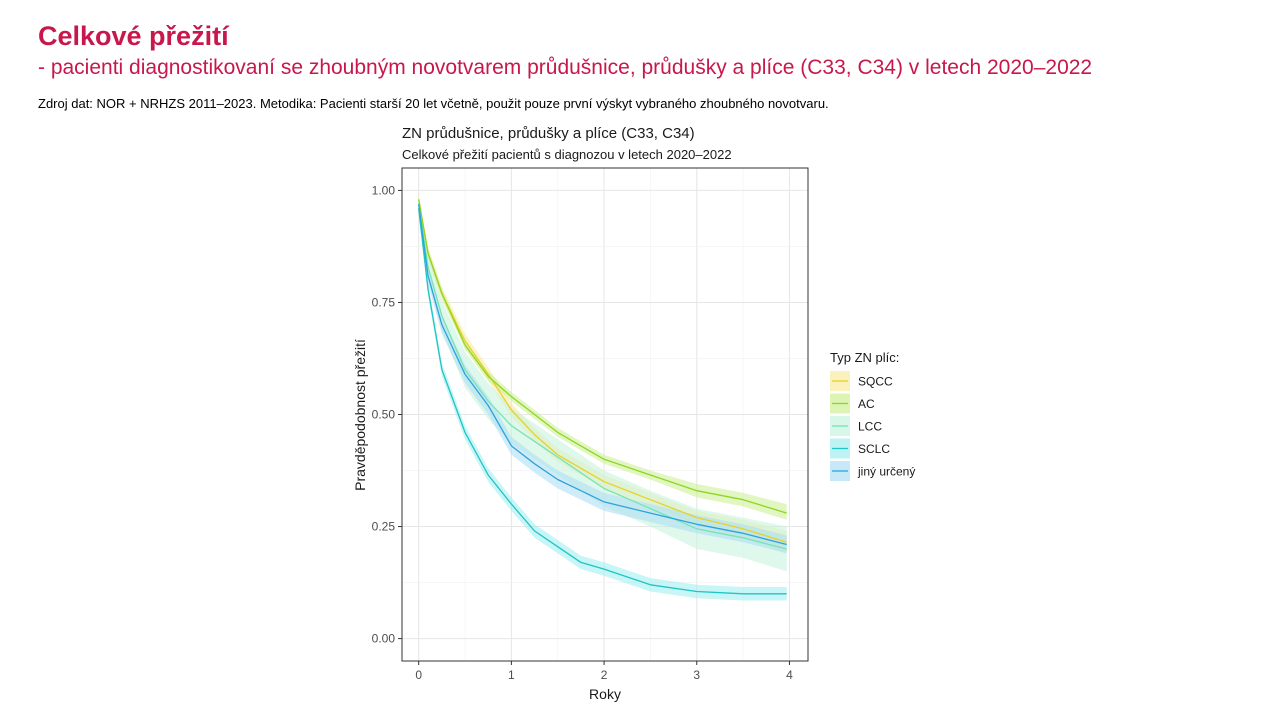 Image resolution: width=1280 pixels, height=720 pixels. I want to click on legend-label-lcc: LCC, so click(870, 427).